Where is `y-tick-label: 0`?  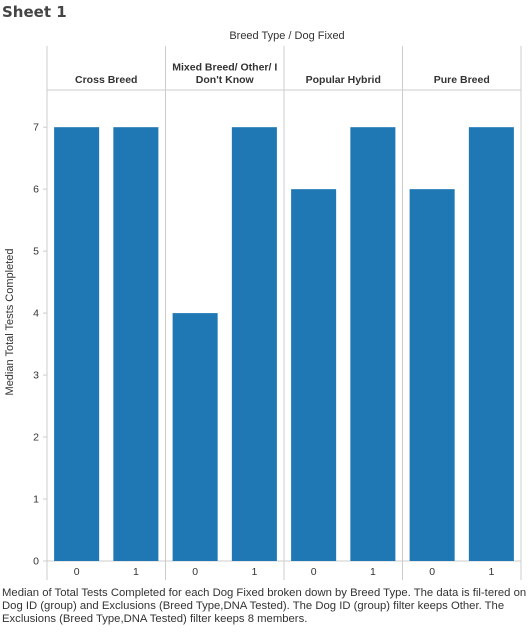 y-tick-label: 0 is located at coordinates (36, 562).